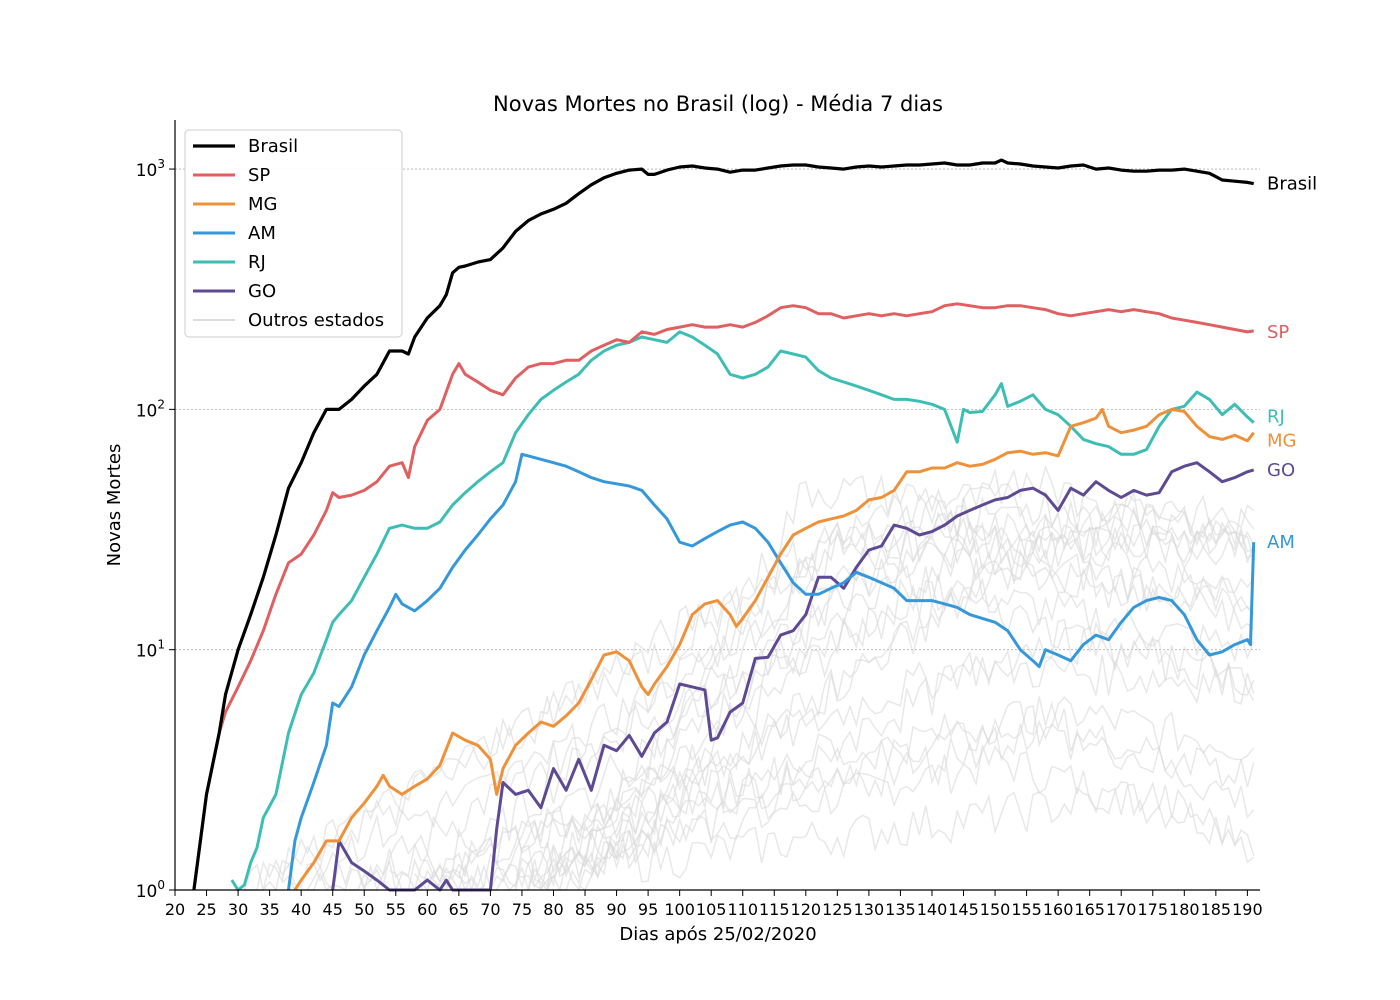 The height and width of the screenshot is (1000, 1400). What do you see at coordinates (114, 505) in the screenshot?
I see `y-axis-label: Novas Mortes` at bounding box center [114, 505].